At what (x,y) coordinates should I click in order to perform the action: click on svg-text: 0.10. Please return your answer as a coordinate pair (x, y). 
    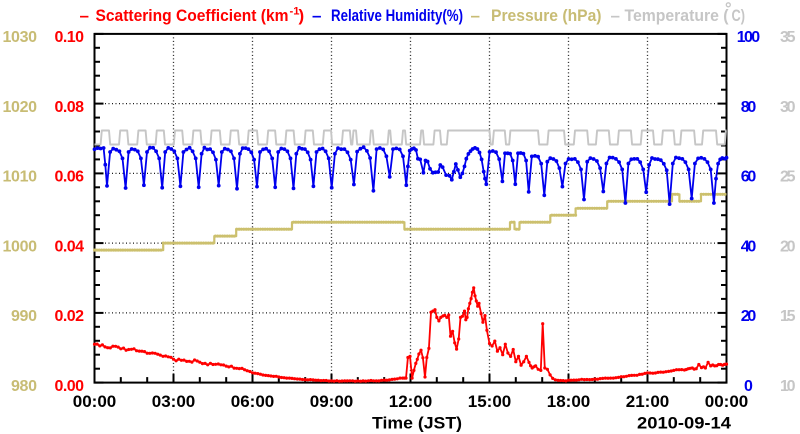
    Looking at the image, I should click on (70, 37).